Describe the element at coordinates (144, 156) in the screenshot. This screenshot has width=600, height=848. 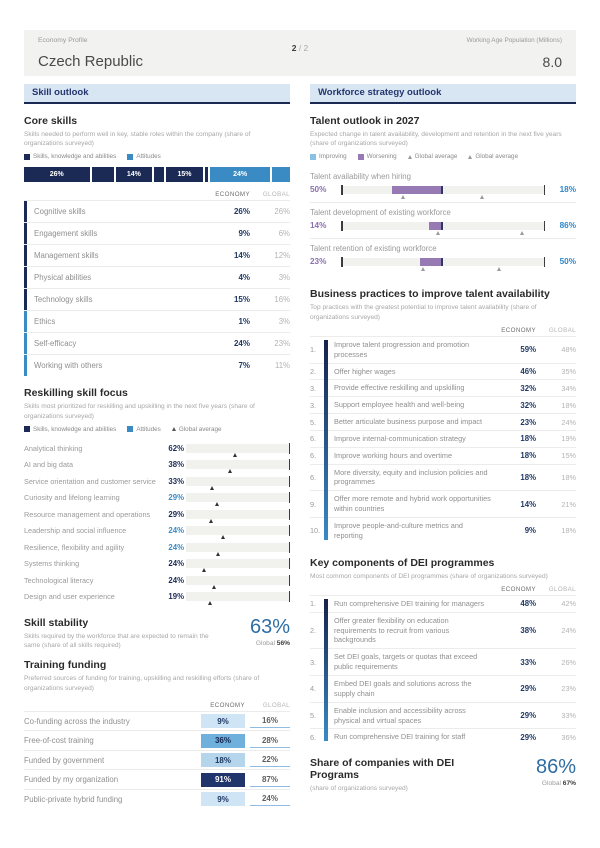
I see `legend-item: Attitudes` at that location.